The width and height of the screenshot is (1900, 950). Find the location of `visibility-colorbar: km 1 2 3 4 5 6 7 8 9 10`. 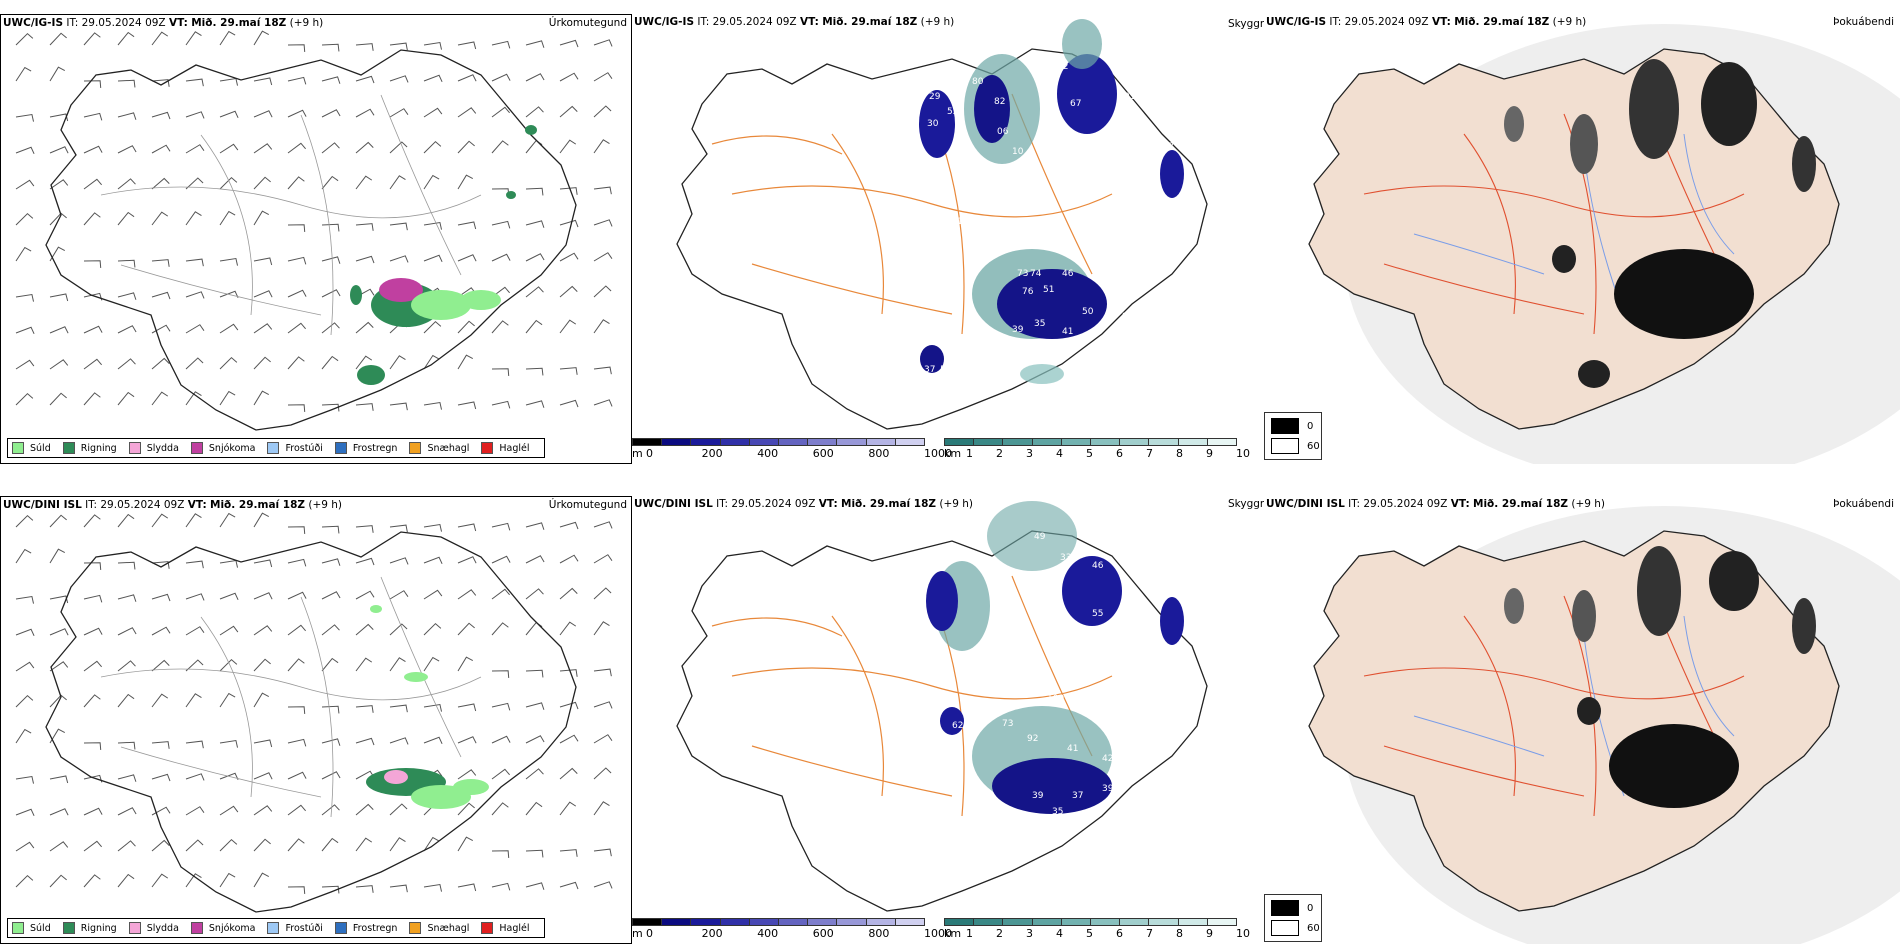

visibility-colorbar: km 1 2 3 4 5 6 7 8 9 10 is located at coordinates (1097, 929).